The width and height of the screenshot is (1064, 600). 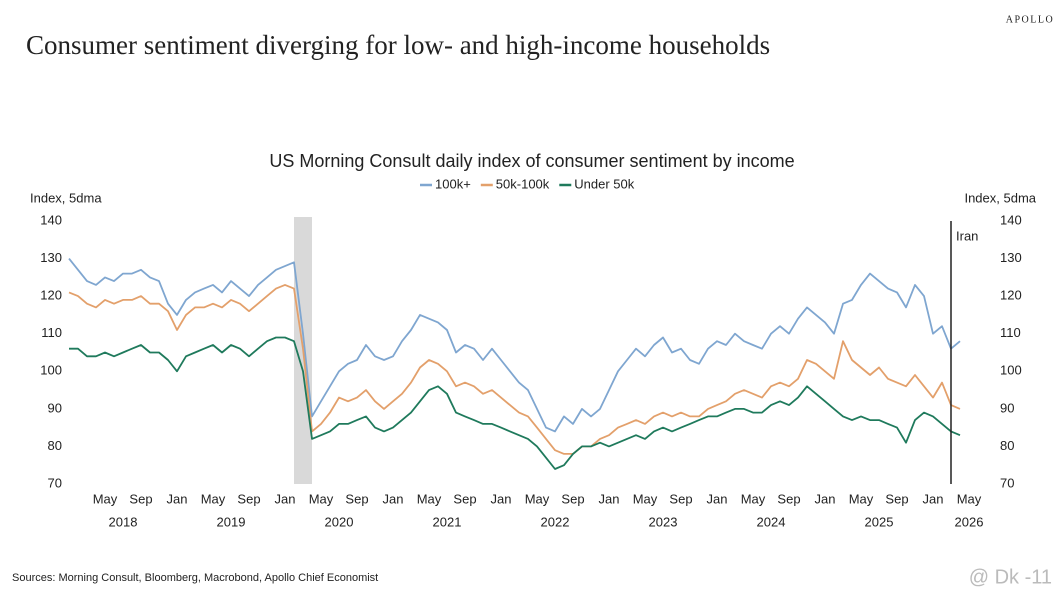 I want to click on y2-tick-label: 80, so click(x=1007, y=445).